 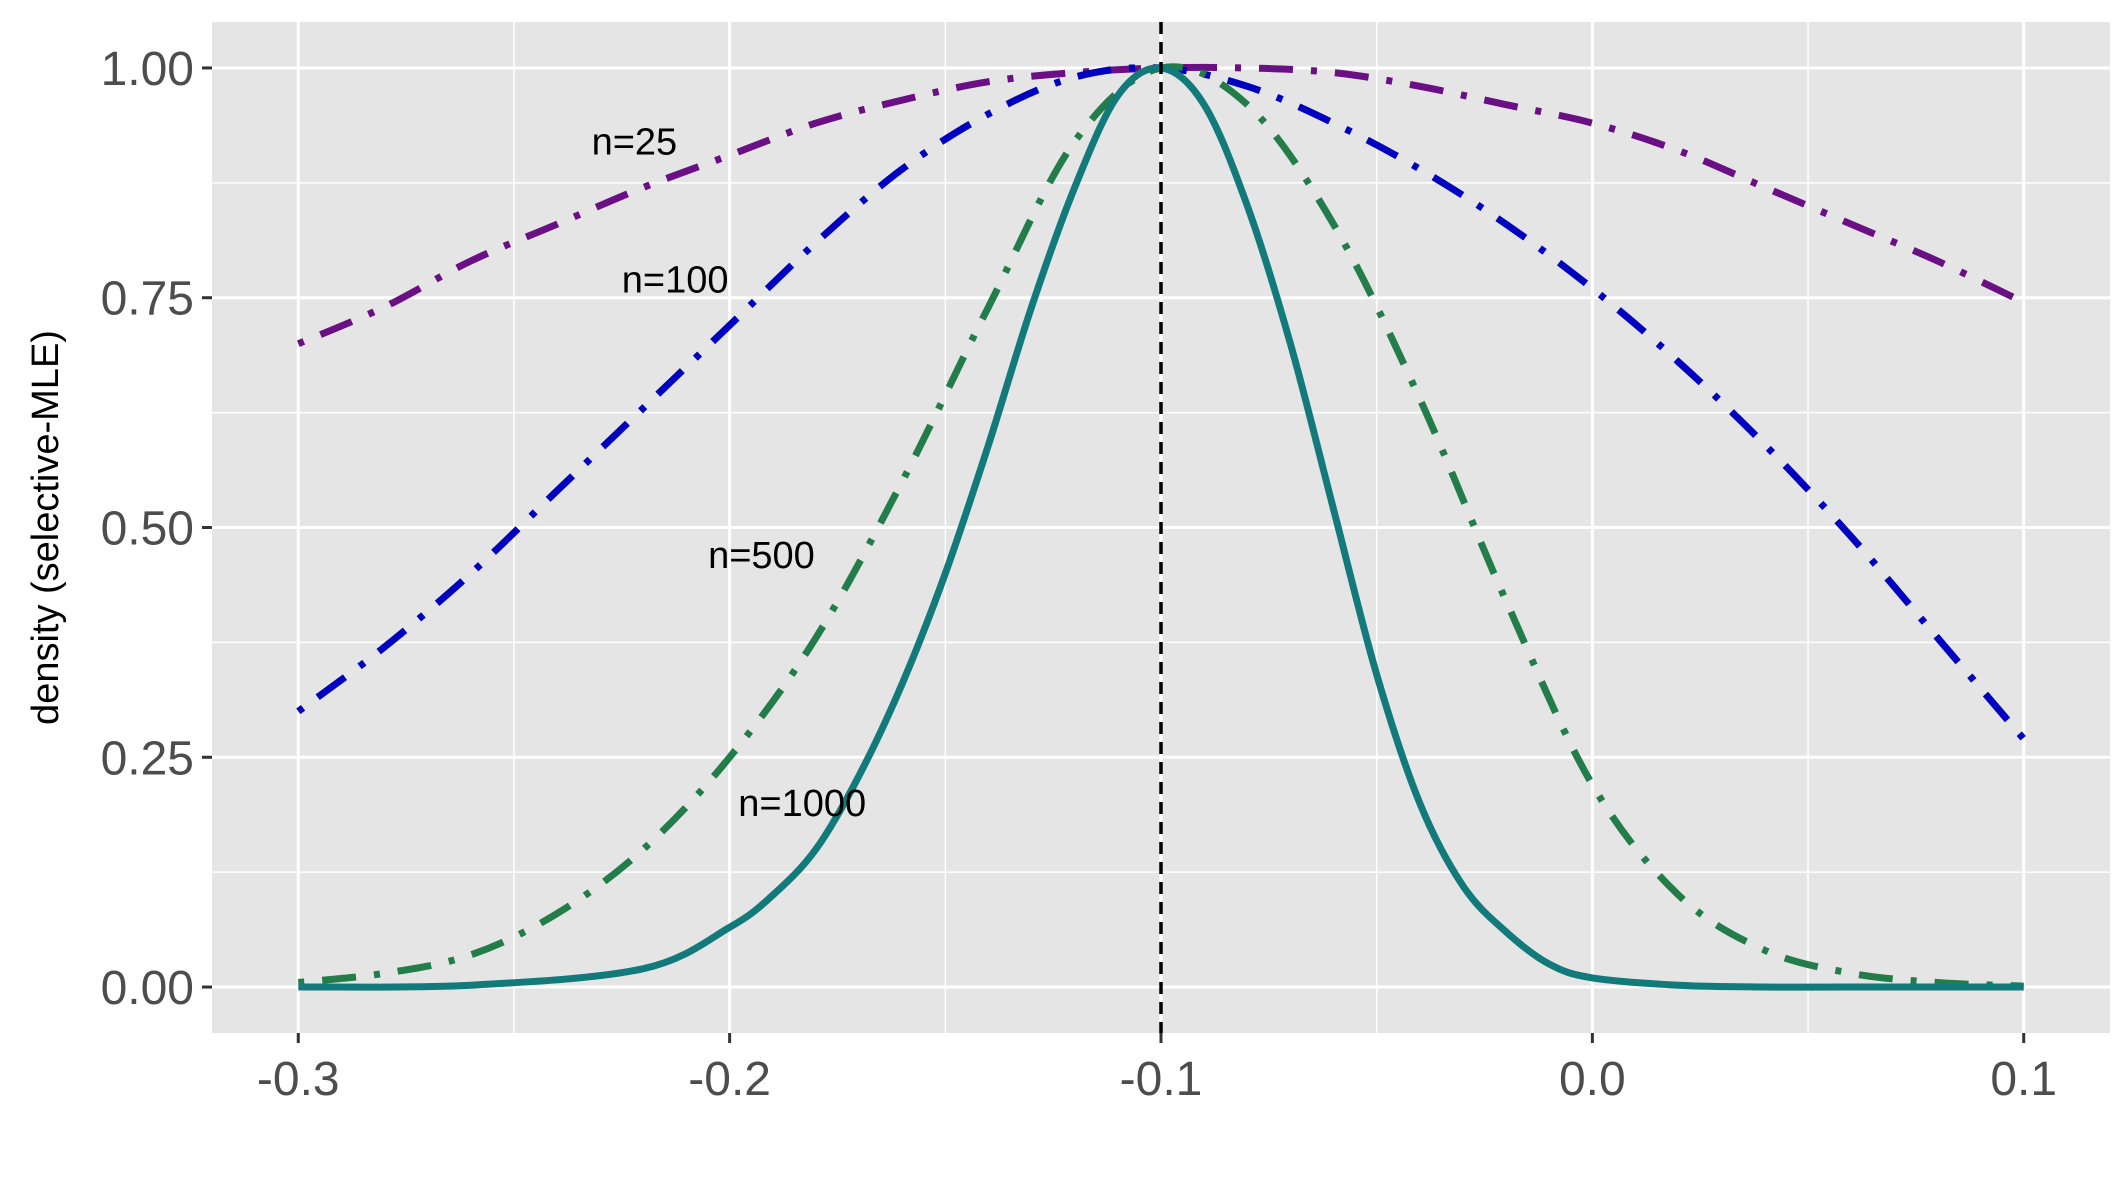 What do you see at coordinates (802, 804) in the screenshot?
I see `curve-label: n=1000` at bounding box center [802, 804].